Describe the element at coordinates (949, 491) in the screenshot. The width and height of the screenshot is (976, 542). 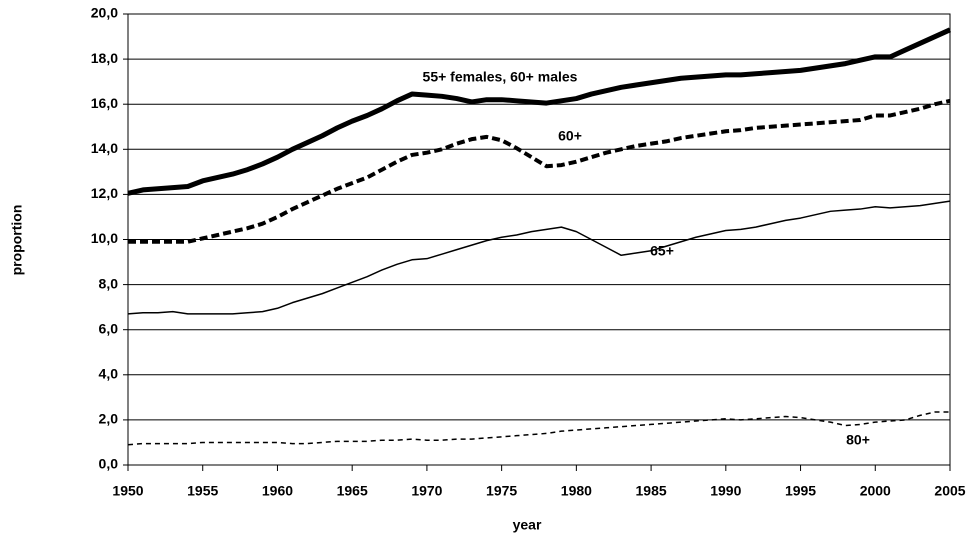
I see `x-tick-label: 2005` at that location.